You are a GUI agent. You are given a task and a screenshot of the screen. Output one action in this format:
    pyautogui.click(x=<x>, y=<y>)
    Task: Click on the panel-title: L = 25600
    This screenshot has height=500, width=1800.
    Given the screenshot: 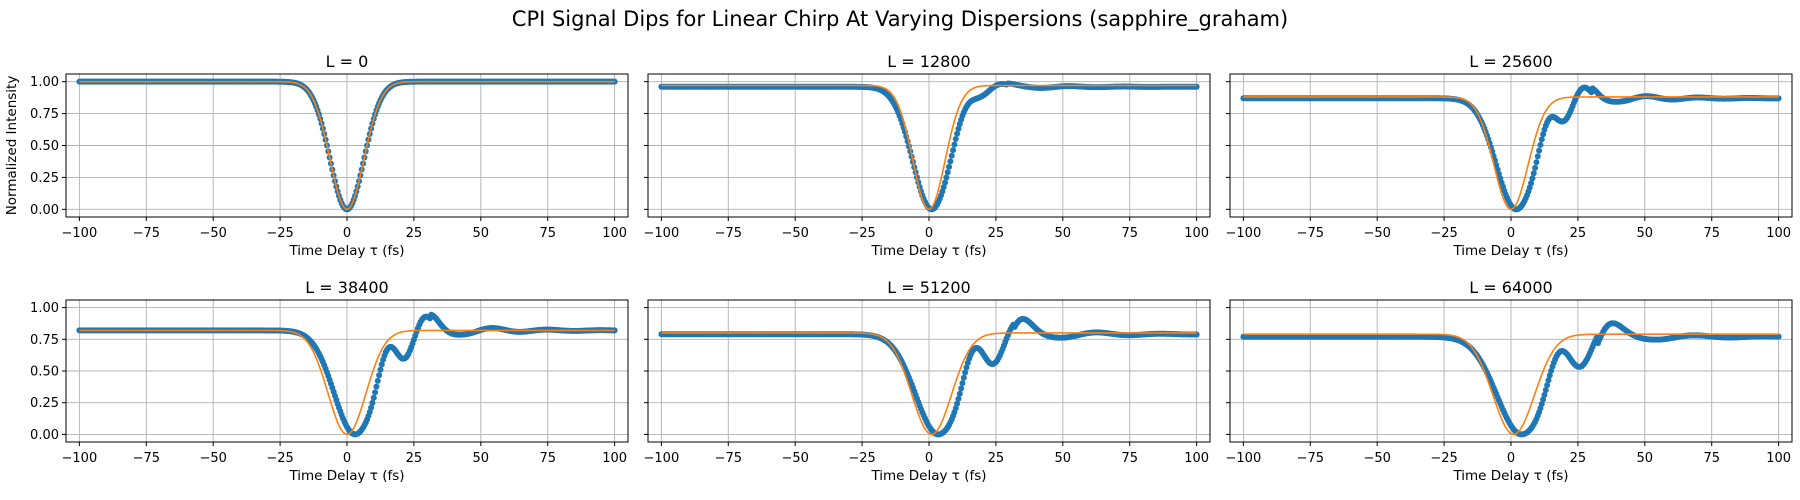 What is the action you would take?
    pyautogui.click(x=1510, y=61)
    